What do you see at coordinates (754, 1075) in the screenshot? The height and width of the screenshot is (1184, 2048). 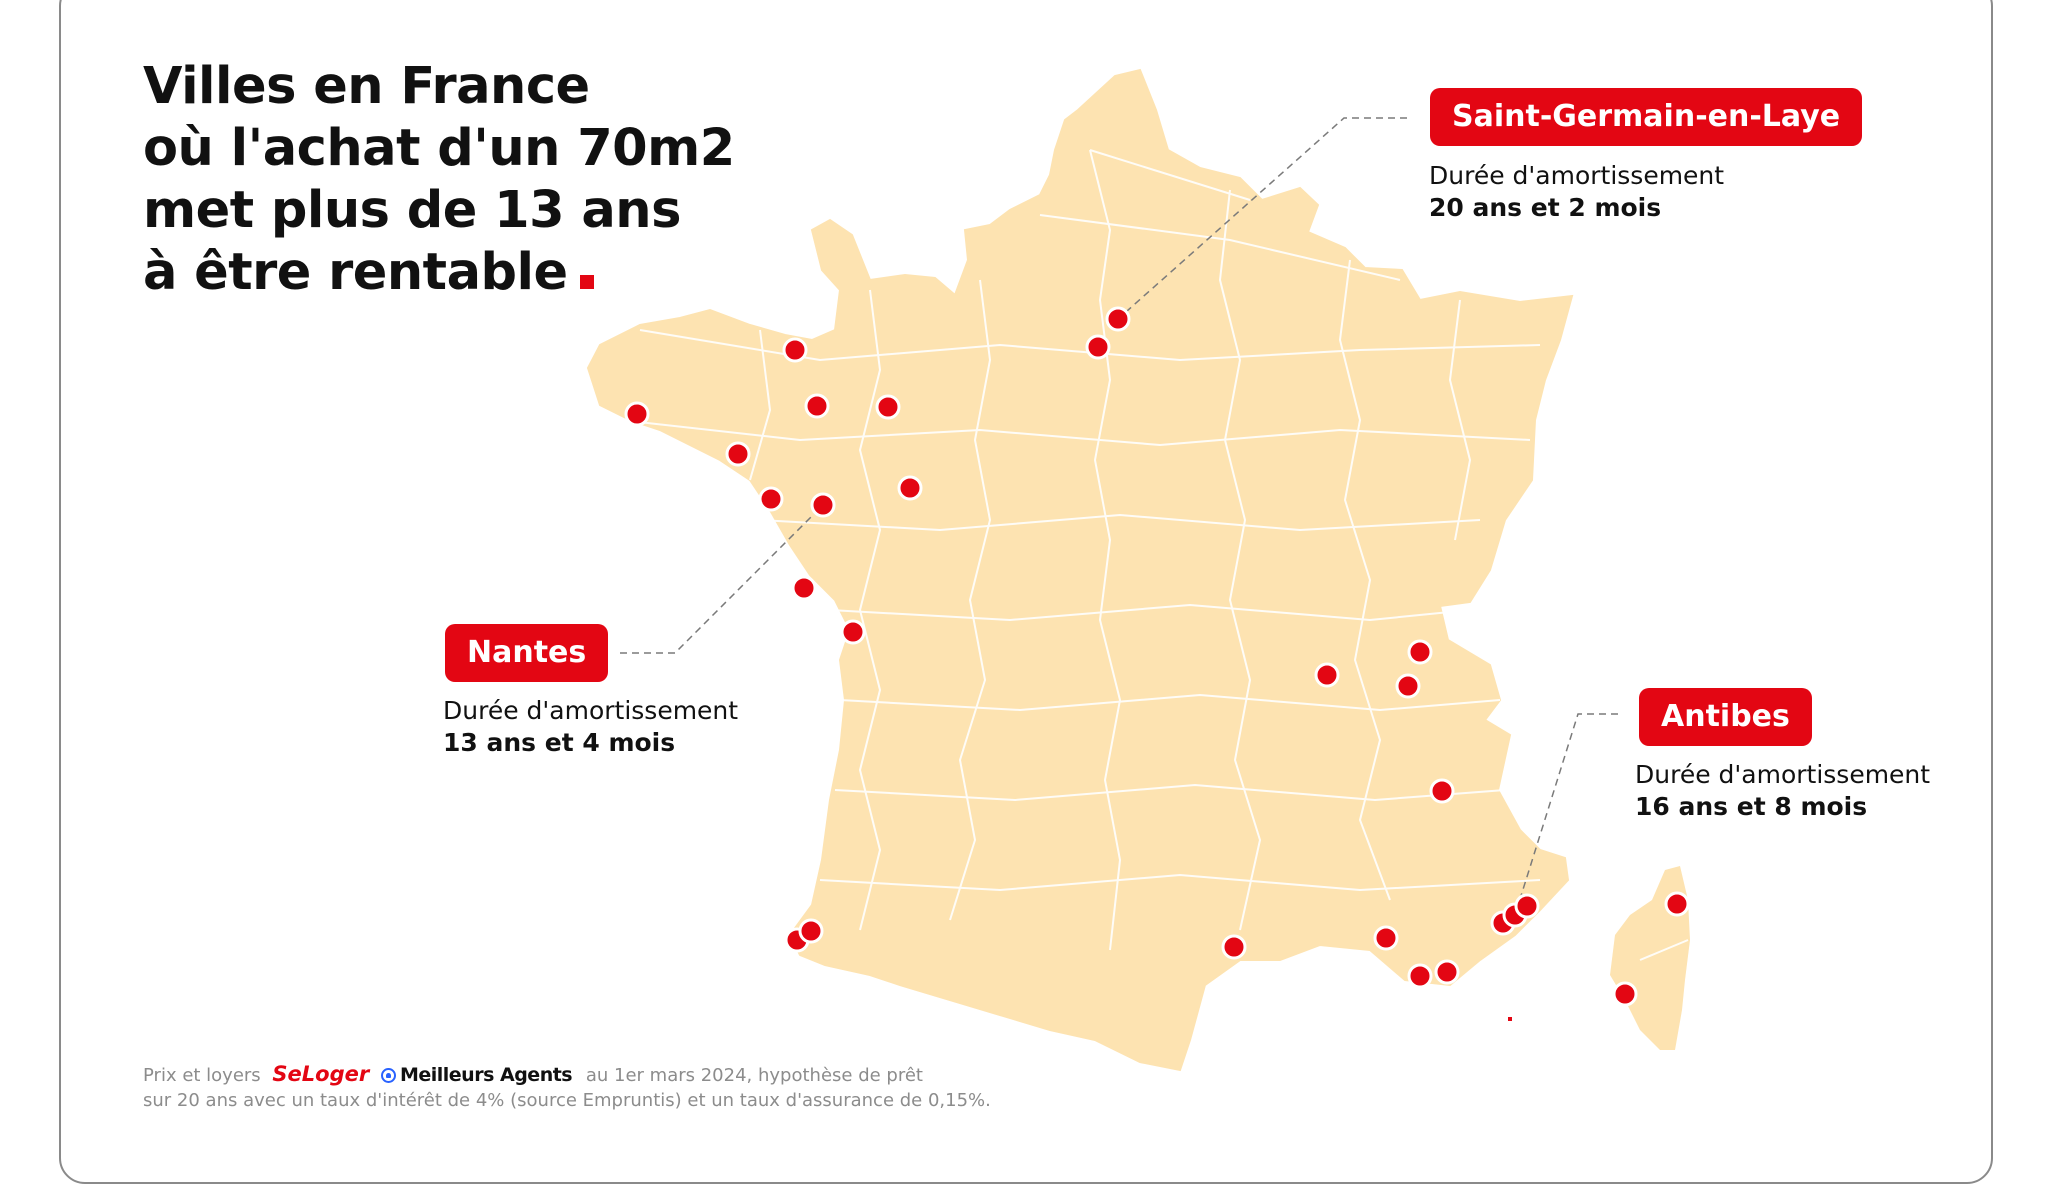 I see `footnote-line-1-rest: au 1er mars 2024, hypothèse de prêt` at bounding box center [754, 1075].